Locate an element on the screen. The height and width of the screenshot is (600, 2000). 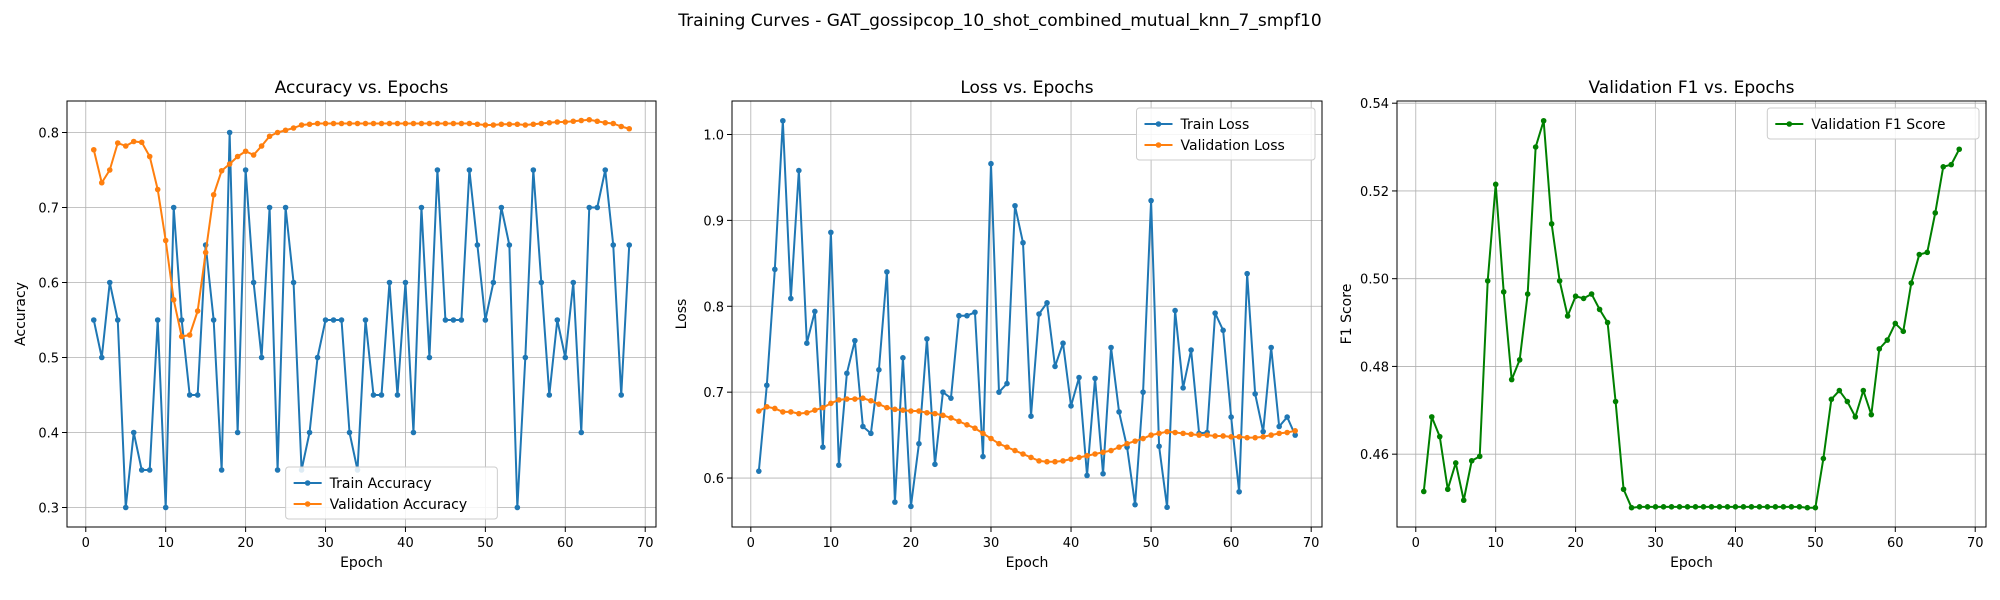
y-tick-label: 1.0 is located at coordinates (713, 135).